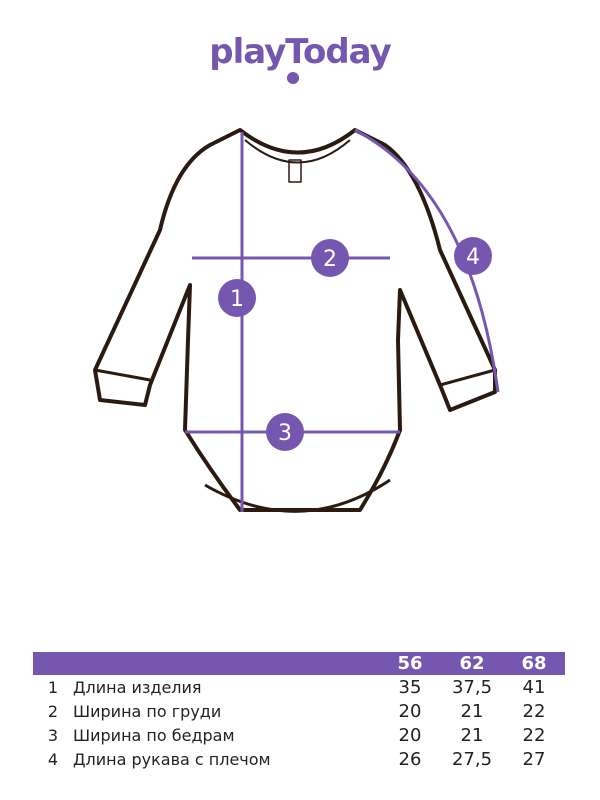 Image resolution: width=600 pixels, height=800 pixels. I want to click on header-size-56: 56, so click(410, 663).